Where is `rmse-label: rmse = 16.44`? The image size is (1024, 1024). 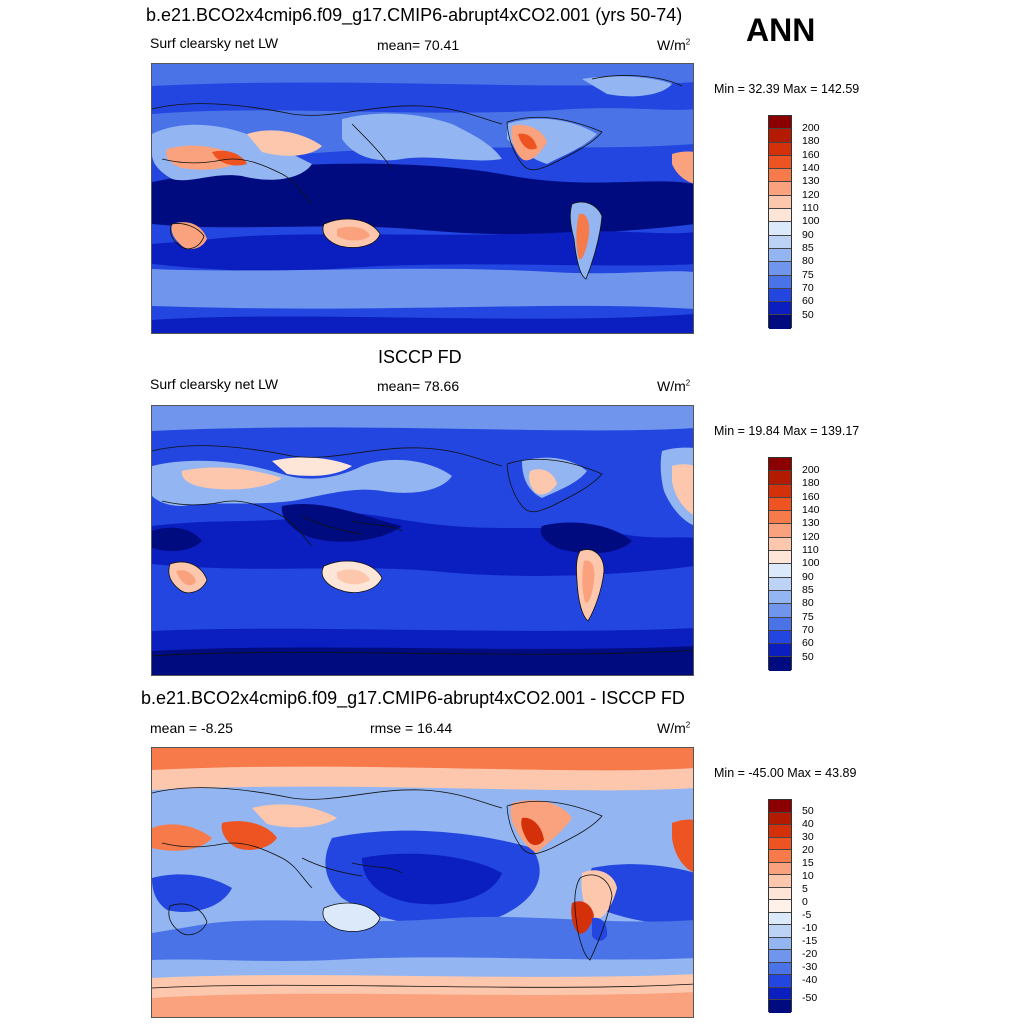
rmse-label: rmse = 16.44 is located at coordinates (411, 728).